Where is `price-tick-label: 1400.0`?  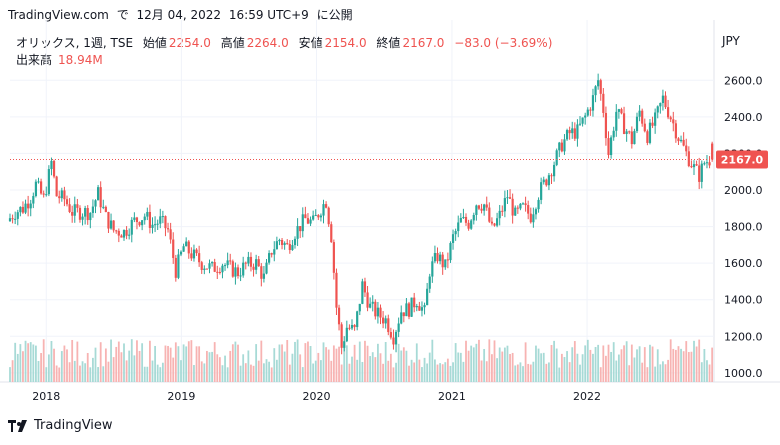
price-tick-label: 1400.0 is located at coordinates (743, 300).